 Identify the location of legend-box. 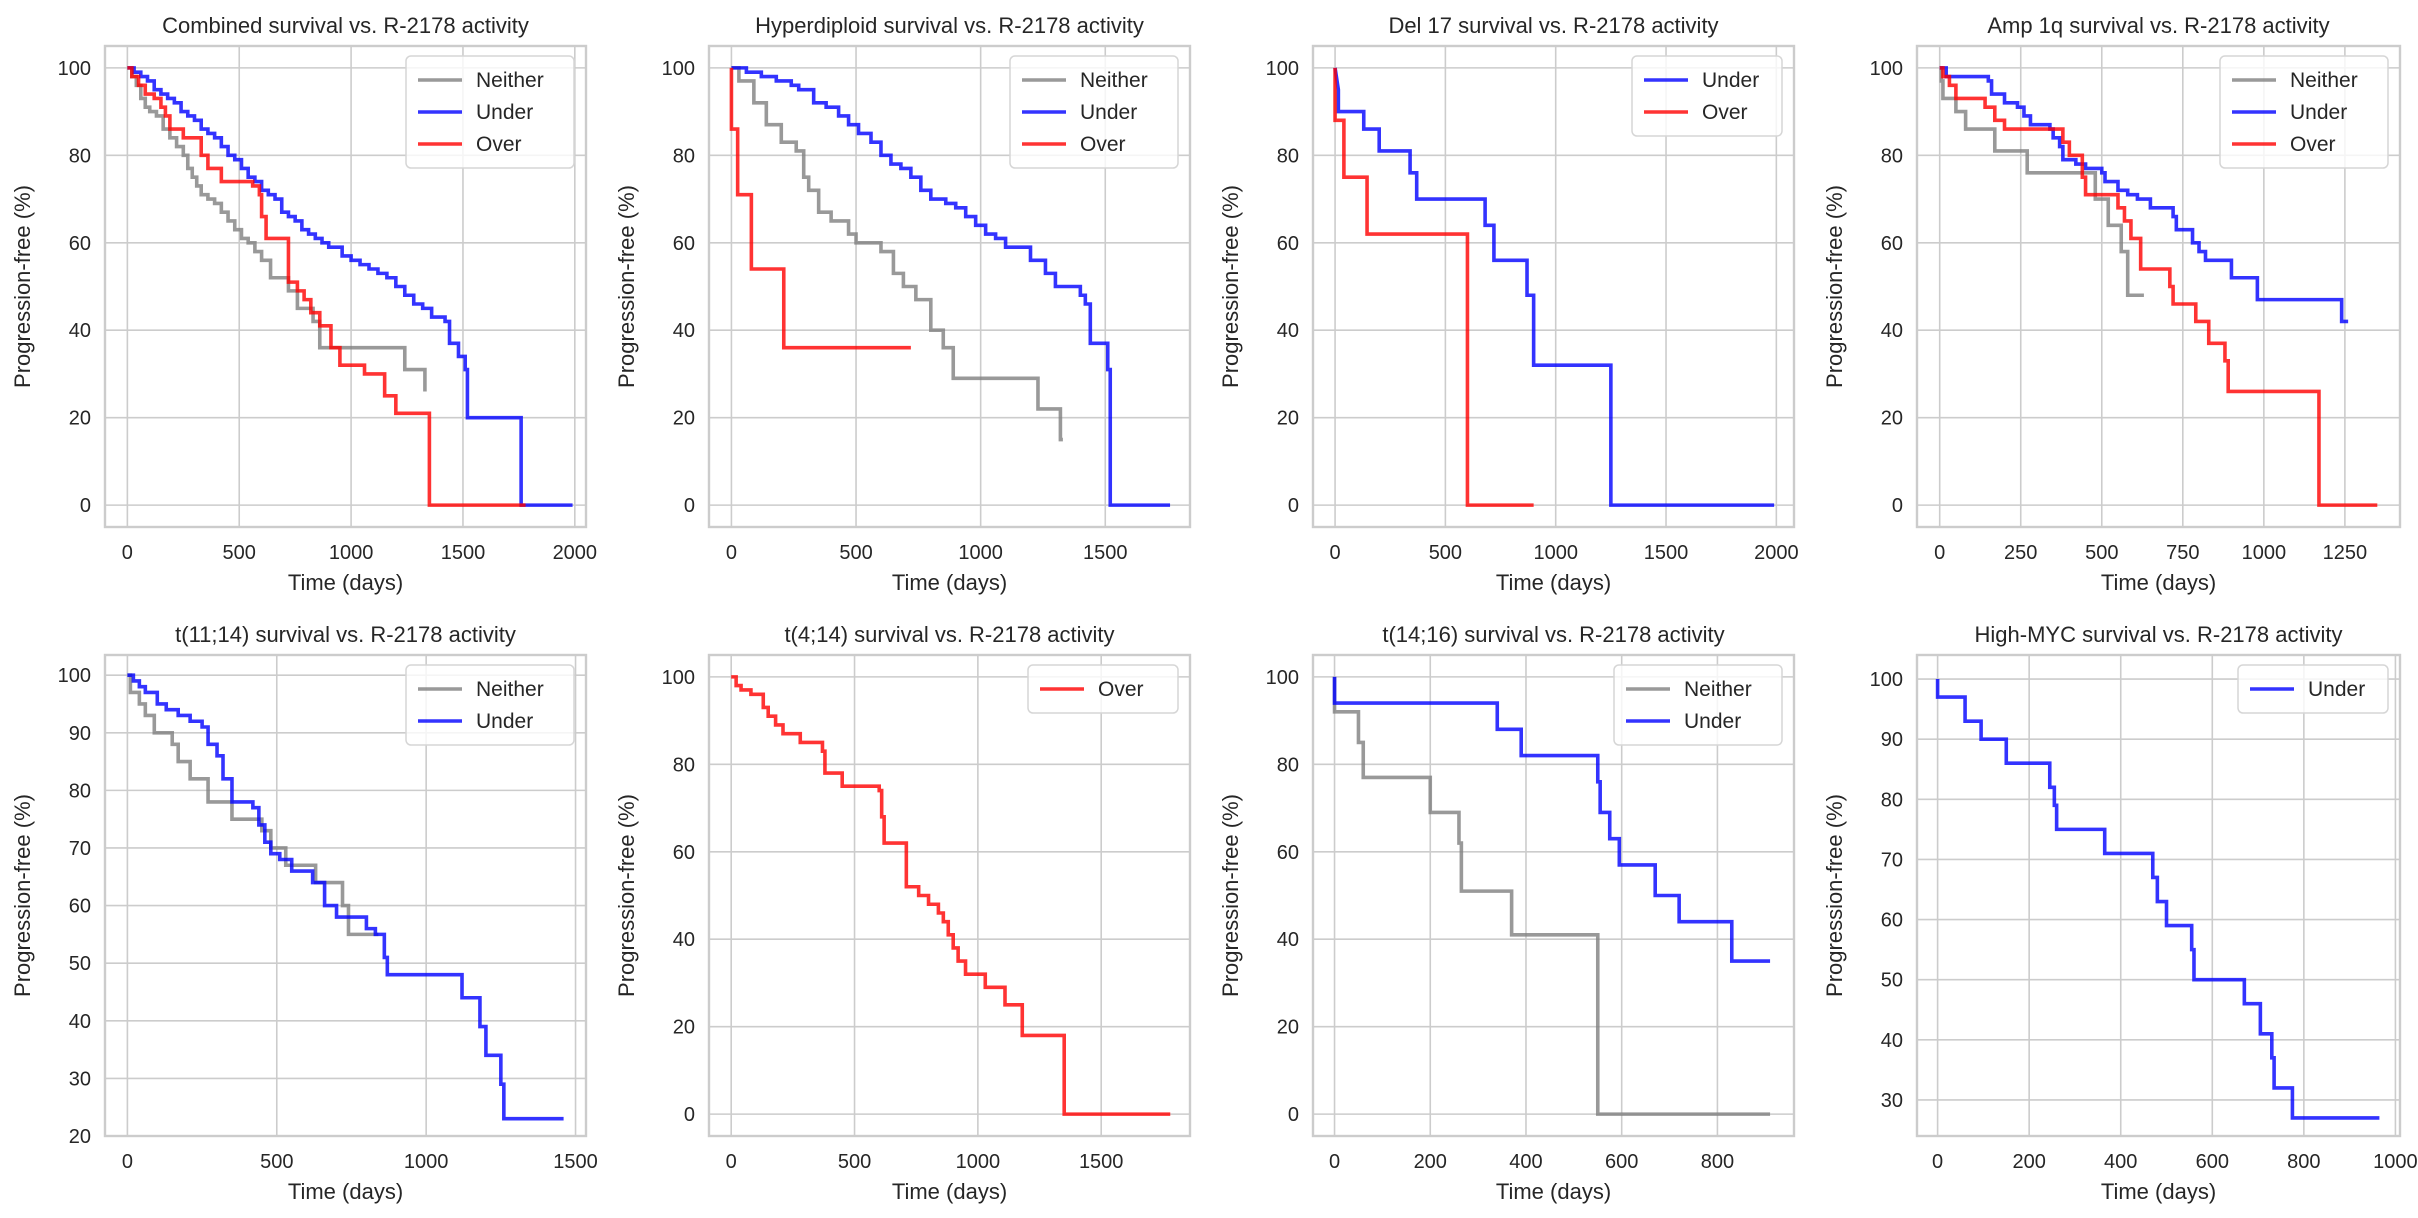
(2313, 689).